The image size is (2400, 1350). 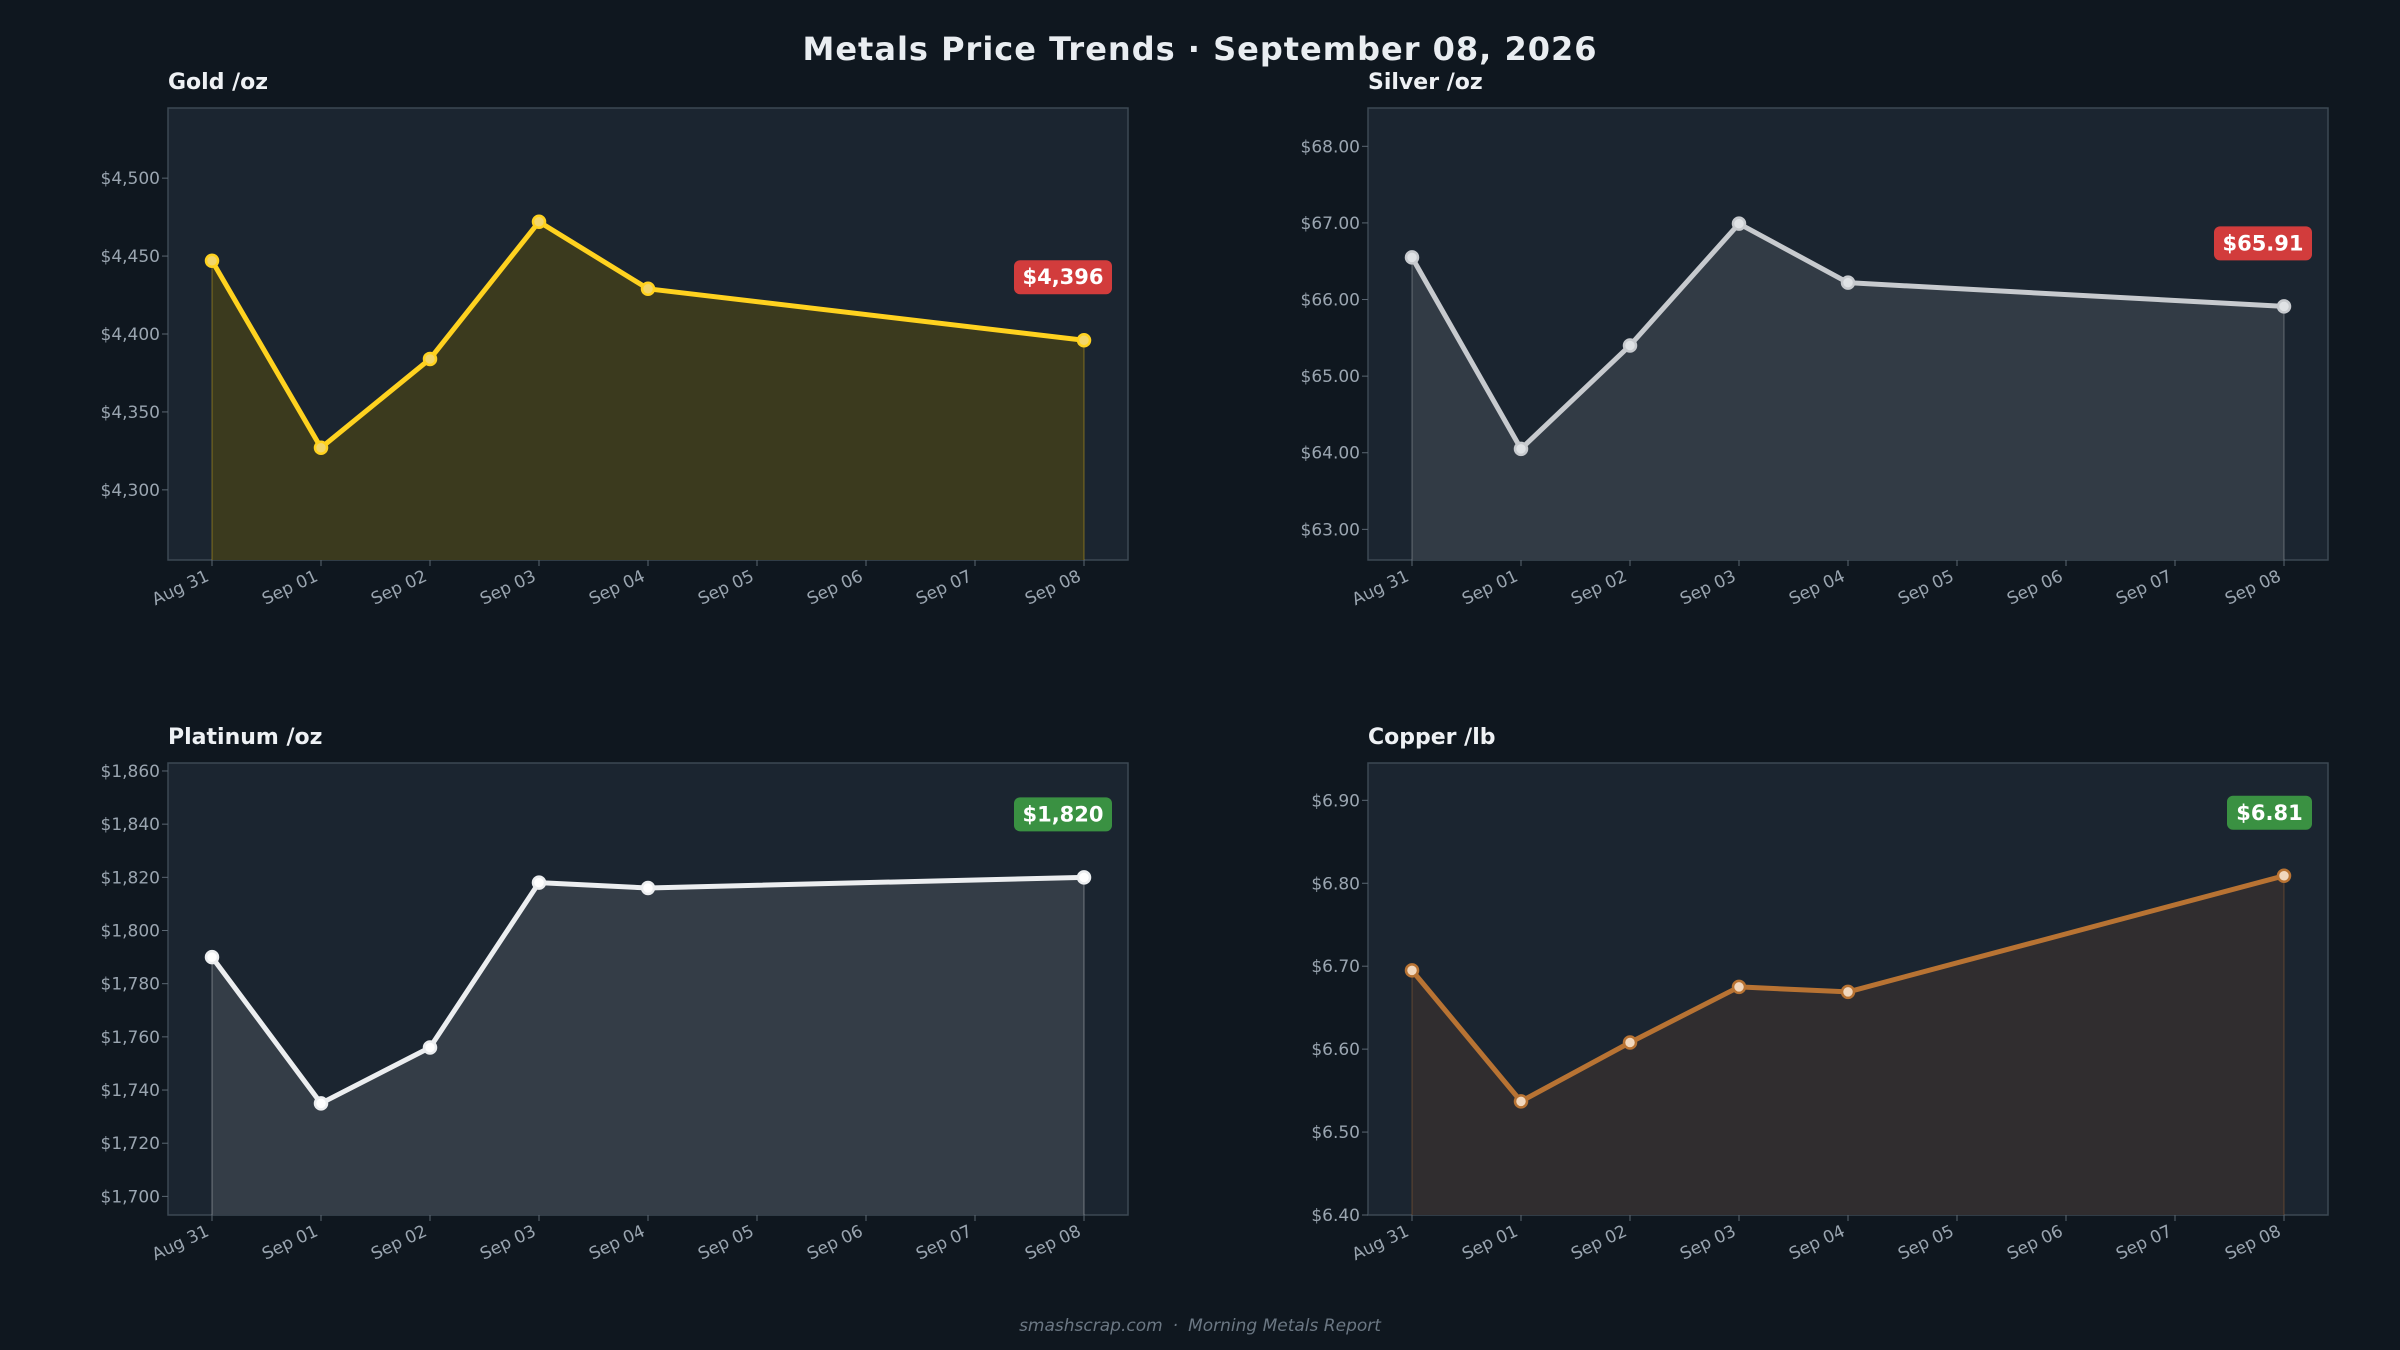 I want to click on copper-xtick-label: Sep 05, so click(x=1926, y=1242).